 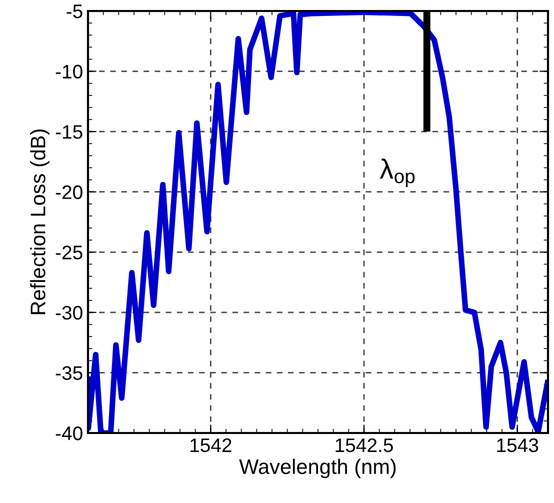 What do you see at coordinates (364, 445) in the screenshot?
I see `x-tick-label: 1542.5` at bounding box center [364, 445].